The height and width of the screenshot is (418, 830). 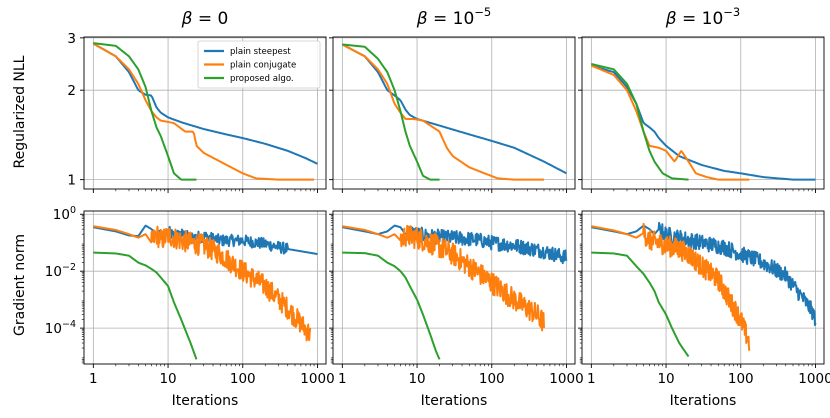 What do you see at coordinates (71, 91) in the screenshot?
I see `y-tick-label: 2` at bounding box center [71, 91].